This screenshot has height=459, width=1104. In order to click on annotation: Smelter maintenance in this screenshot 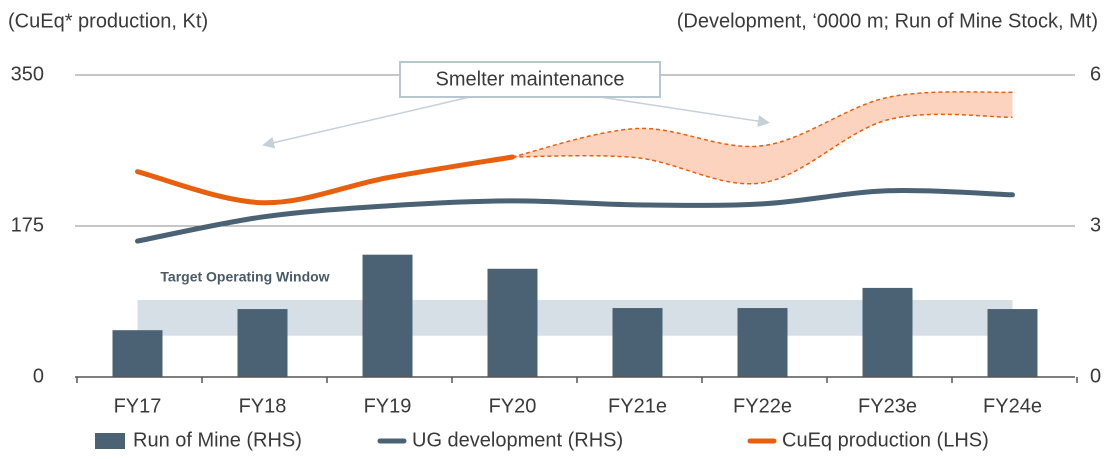, I will do `click(530, 79)`.